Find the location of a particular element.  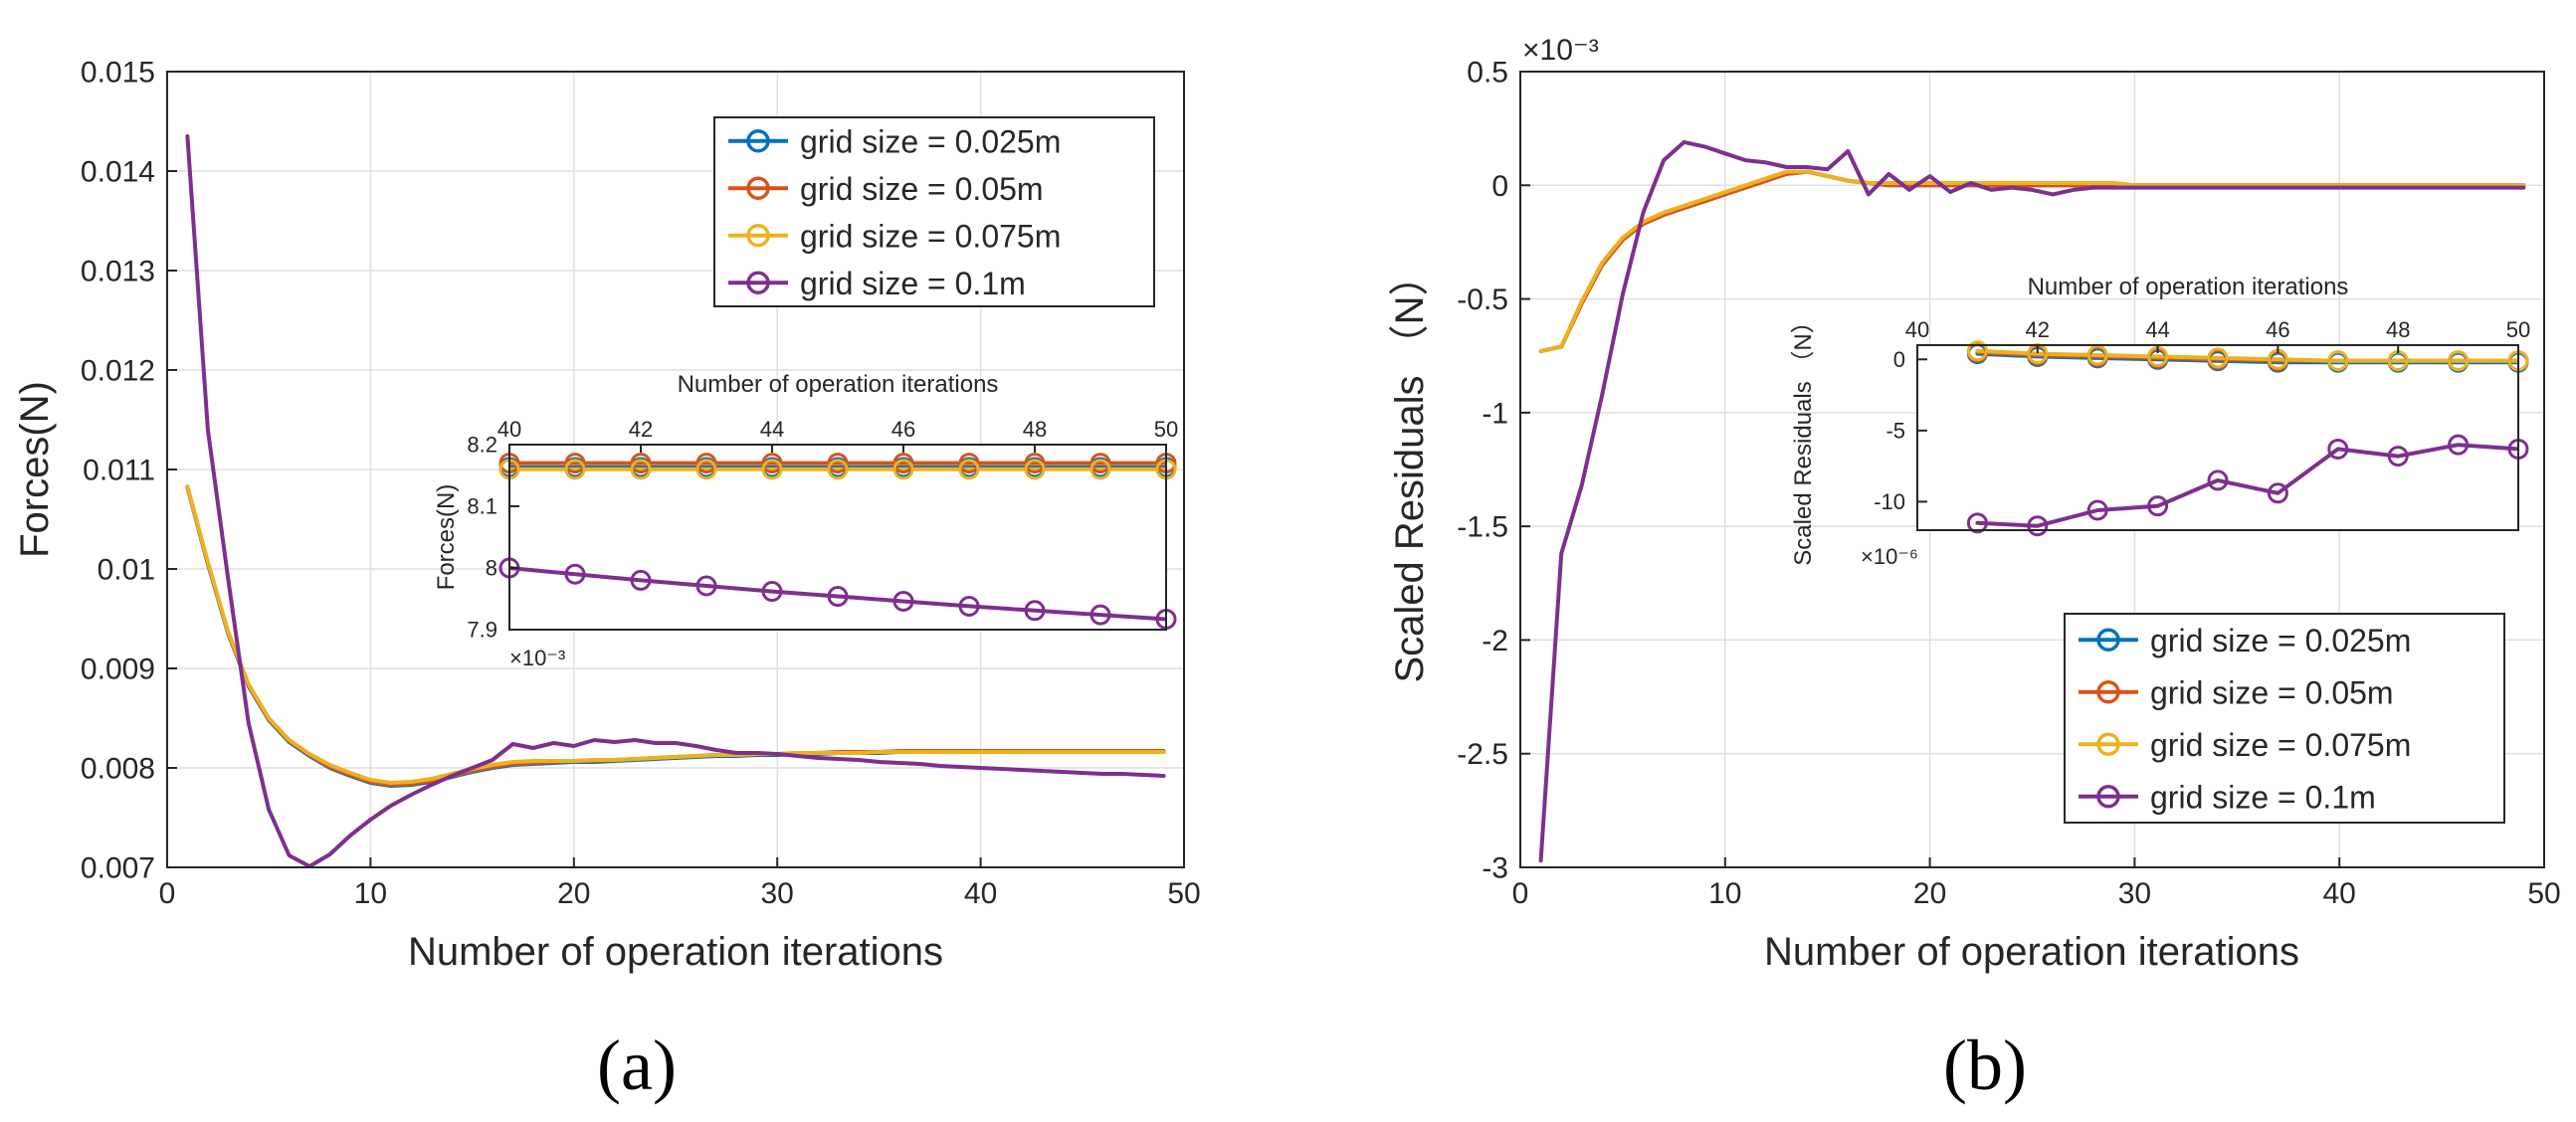

y-tick-label: 8.1 is located at coordinates (482, 506).